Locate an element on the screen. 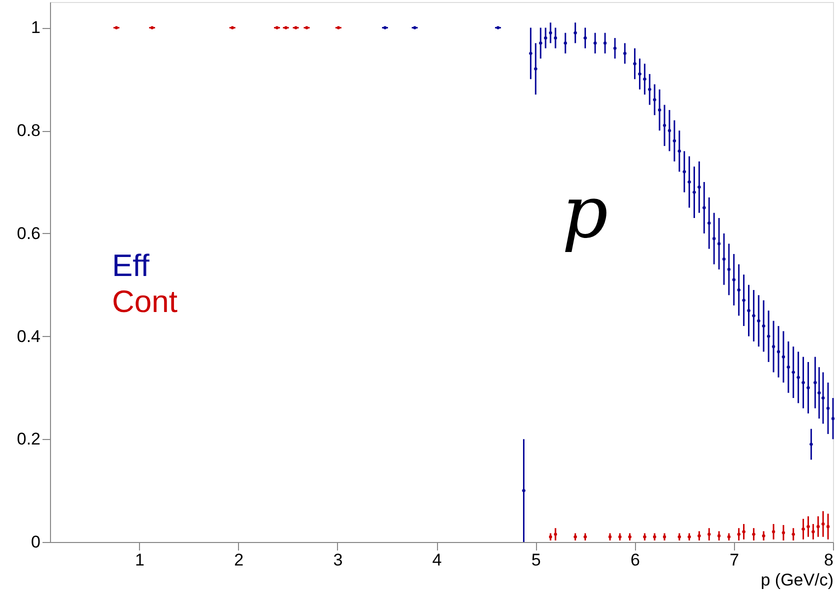  x-axis-title: p (GeV/c) is located at coordinates (797, 580).